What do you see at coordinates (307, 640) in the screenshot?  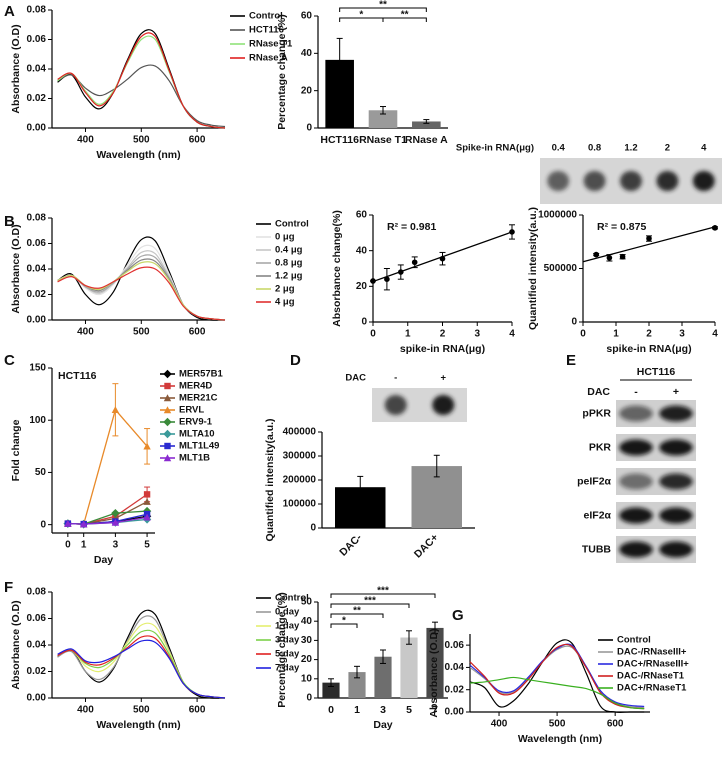 I see `y-tick-label: 30` at bounding box center [307, 640].